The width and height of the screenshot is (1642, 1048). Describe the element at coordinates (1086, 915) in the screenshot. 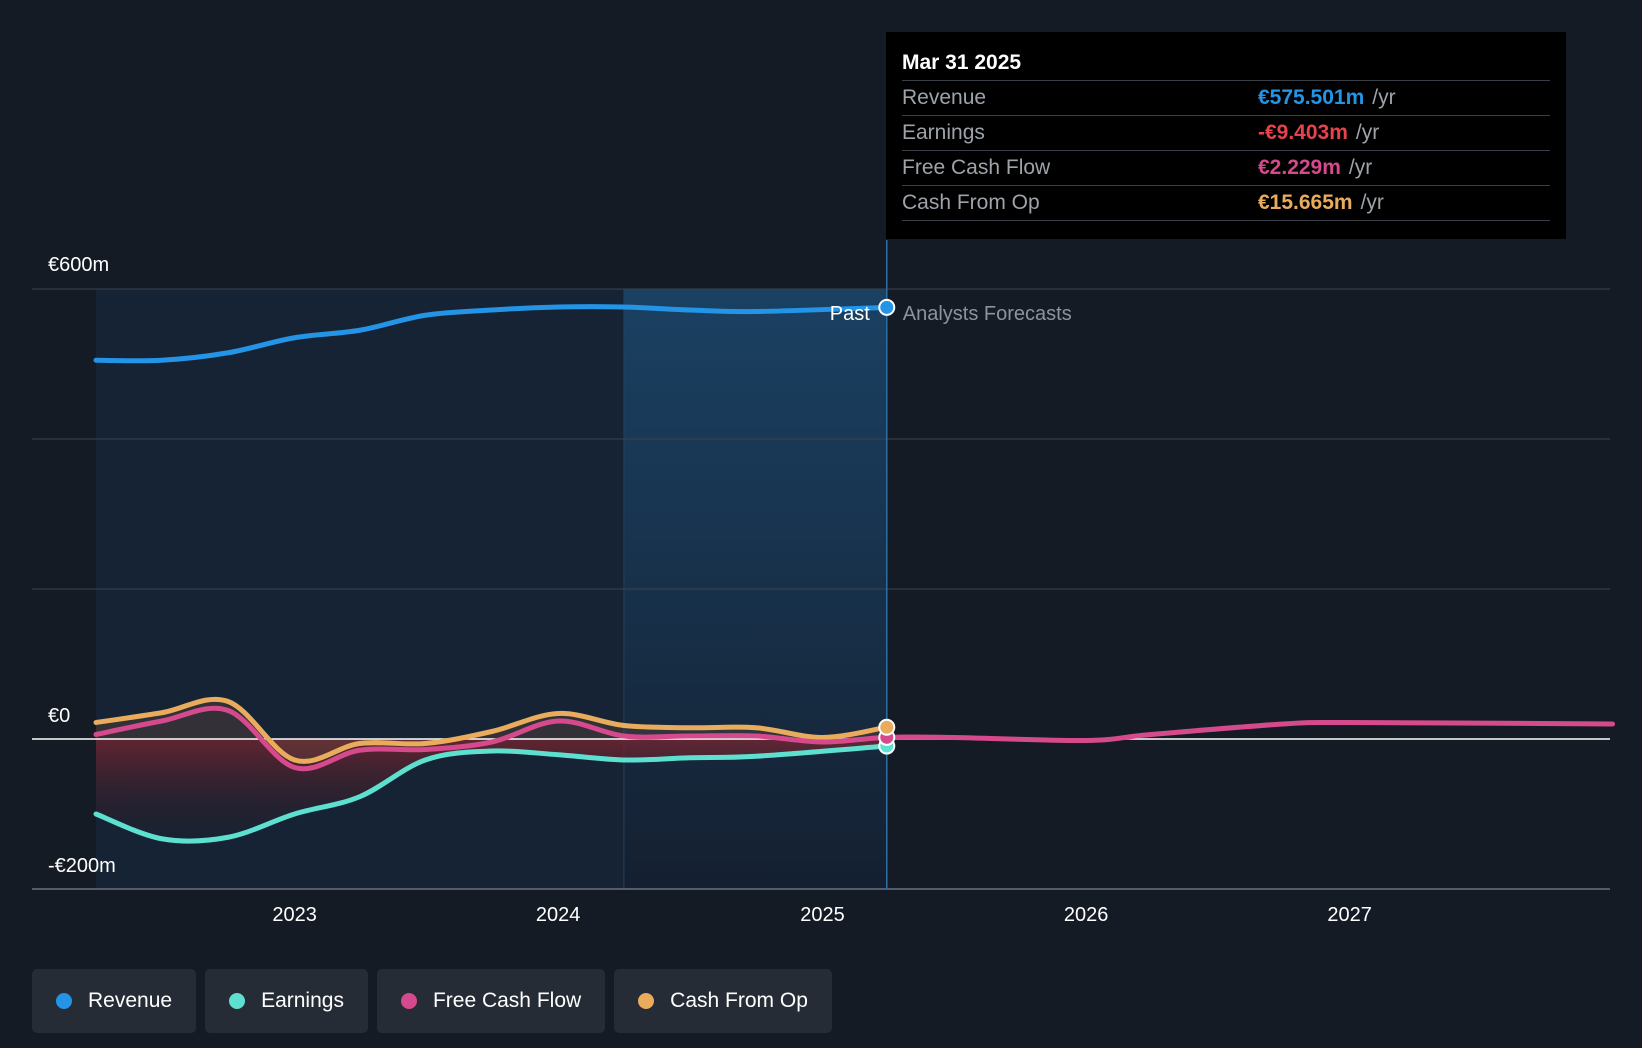

I see `x-tick-label: 2026` at that location.